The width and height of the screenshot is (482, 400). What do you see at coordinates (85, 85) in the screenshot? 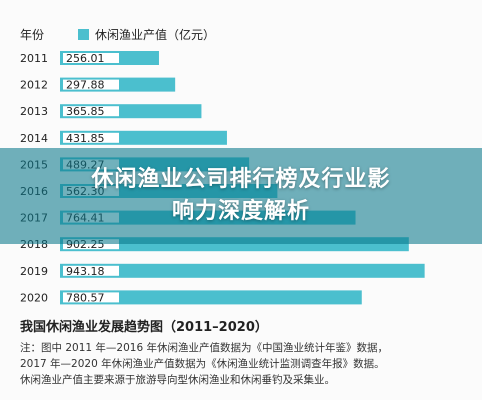
I see `data-label: 297.88` at bounding box center [85, 85].